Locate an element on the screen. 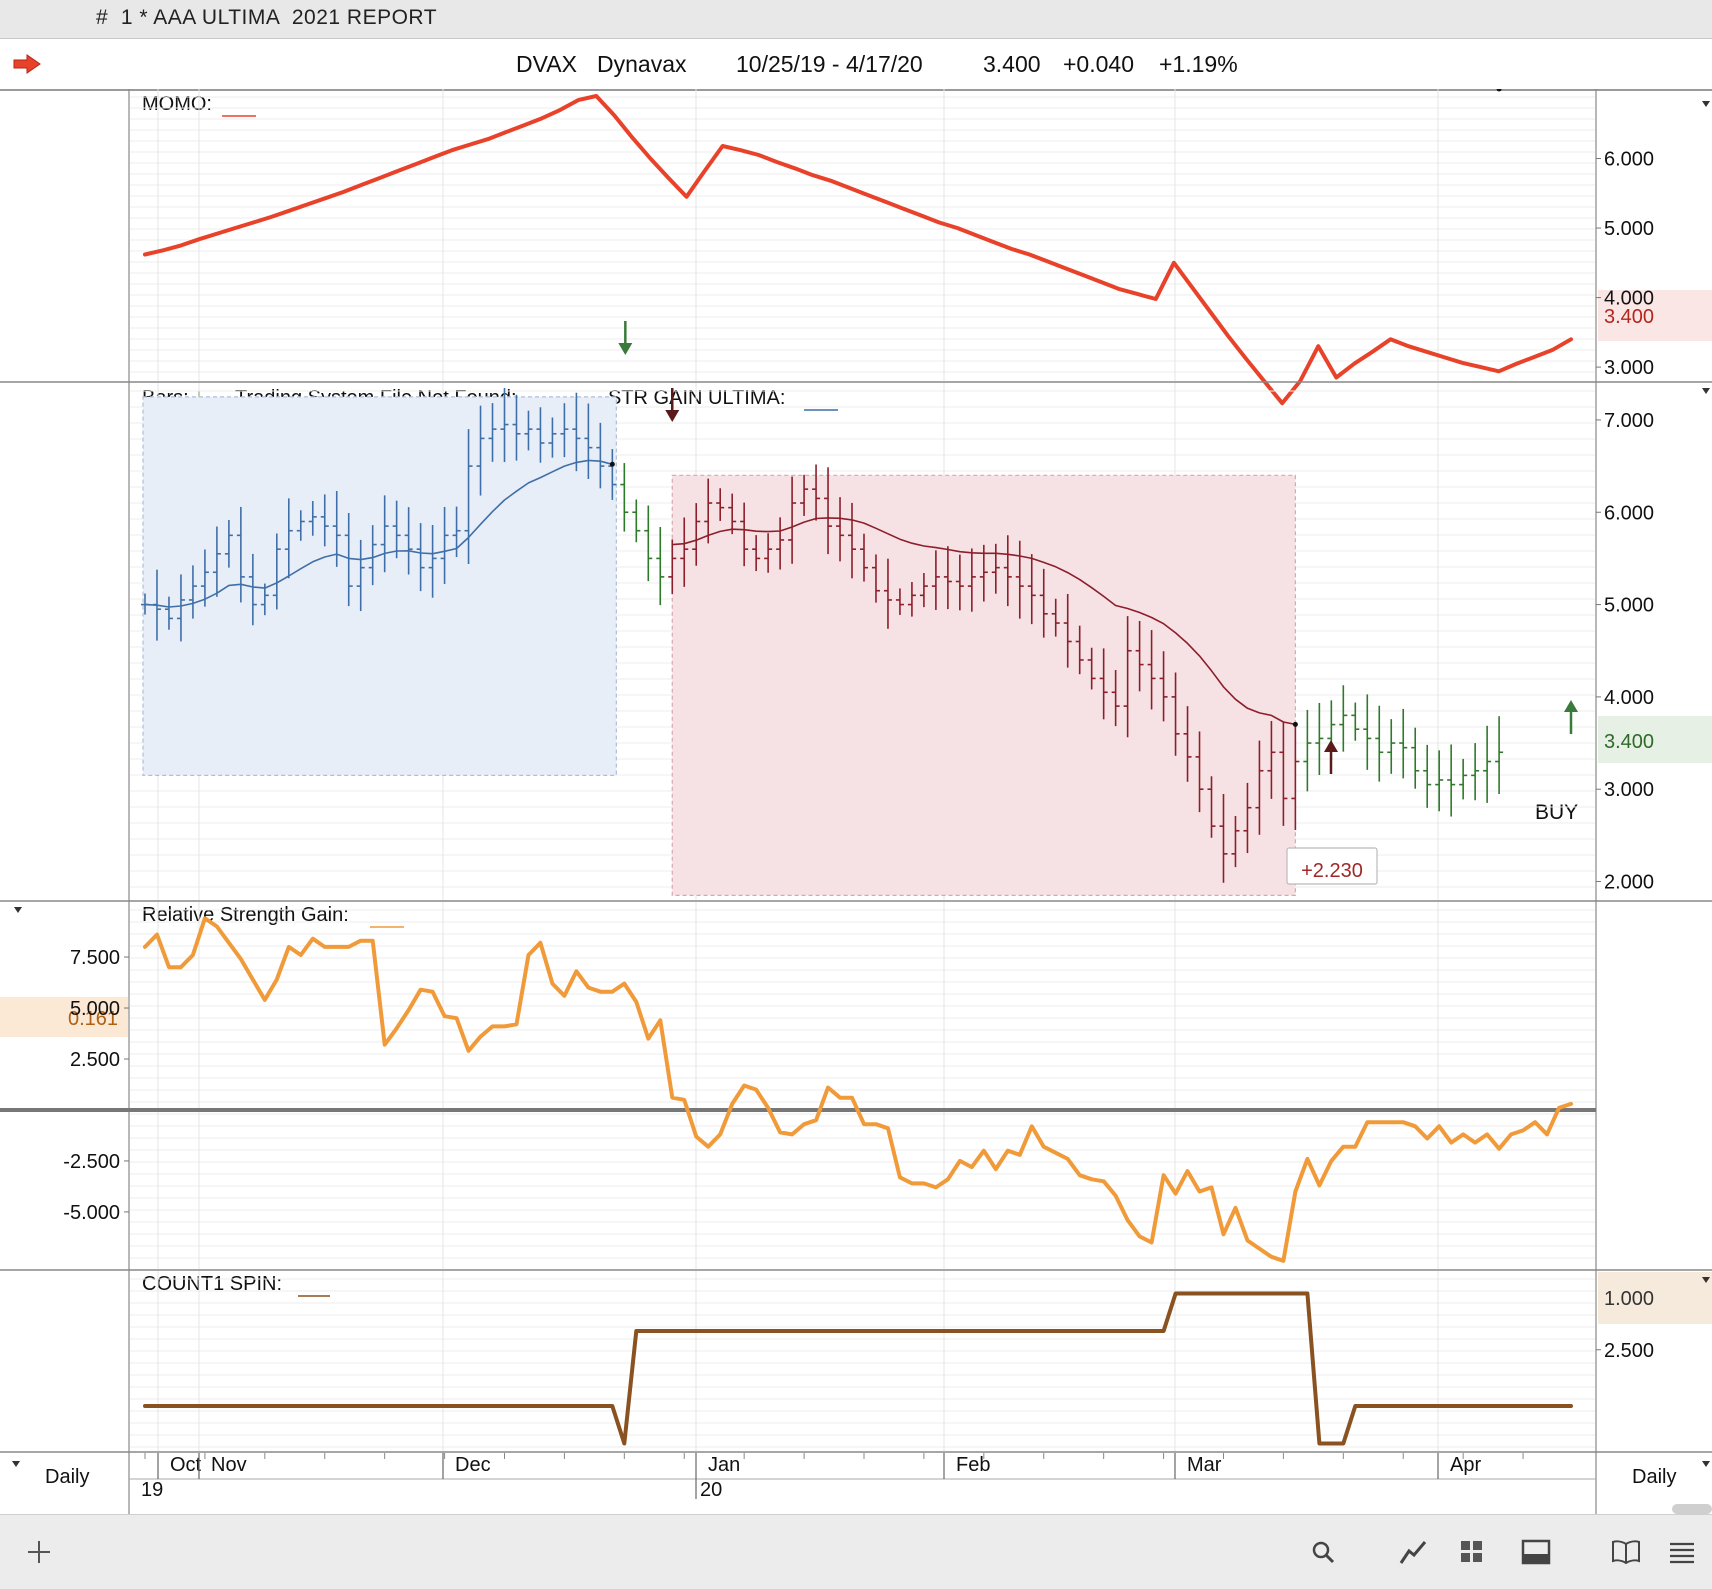 The image size is (1712, 1589). red-arrow-icon is located at coordinates (27, 64).